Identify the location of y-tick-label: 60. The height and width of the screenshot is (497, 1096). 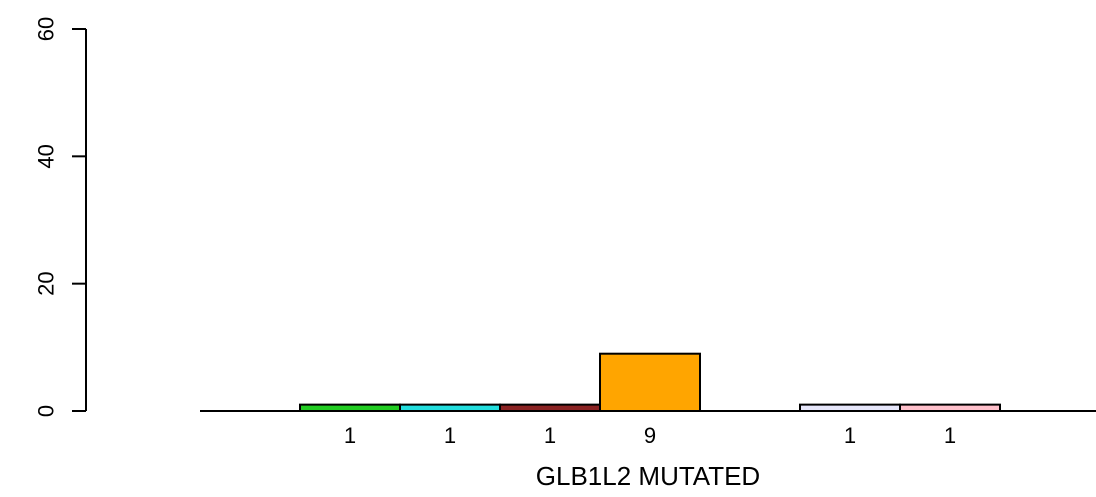
(46, 29).